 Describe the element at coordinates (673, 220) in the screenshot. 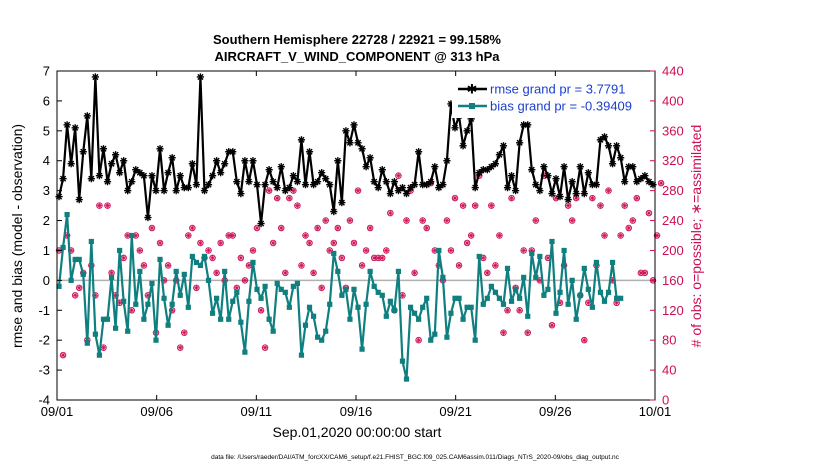

I see `y2-tick-label: 240` at that location.